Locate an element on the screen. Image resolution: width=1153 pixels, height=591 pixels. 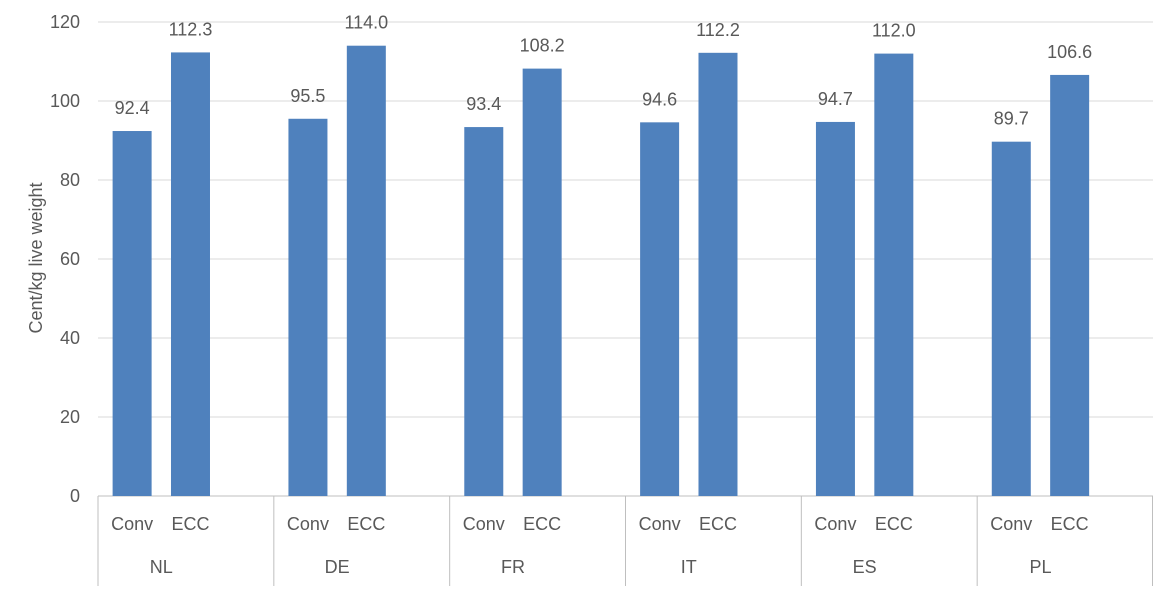
x-group-label: PL is located at coordinates (1040, 567).